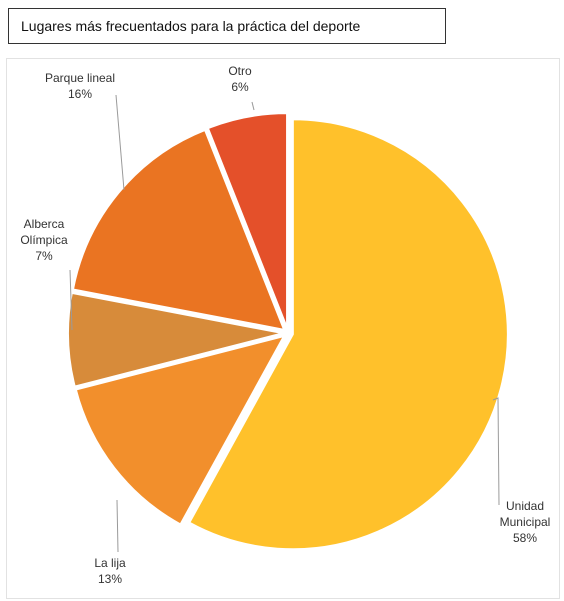  I want to click on data-label: Parque lineal 16%, so click(80, 86).